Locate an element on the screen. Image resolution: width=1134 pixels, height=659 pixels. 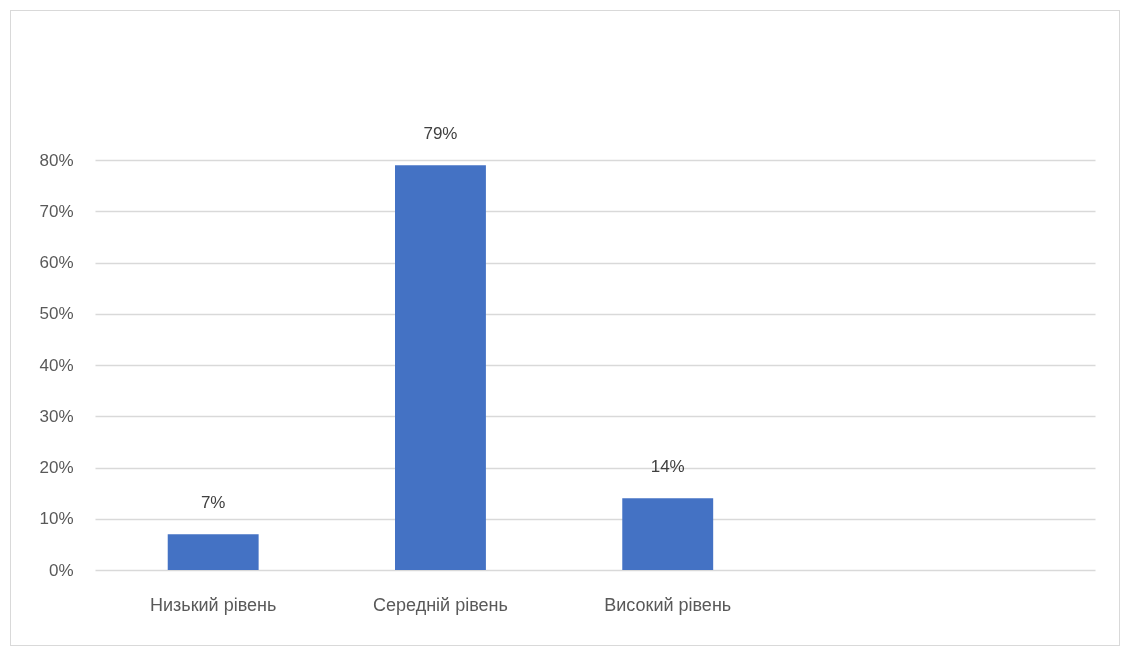
data-label: 14% is located at coordinates (667, 467).